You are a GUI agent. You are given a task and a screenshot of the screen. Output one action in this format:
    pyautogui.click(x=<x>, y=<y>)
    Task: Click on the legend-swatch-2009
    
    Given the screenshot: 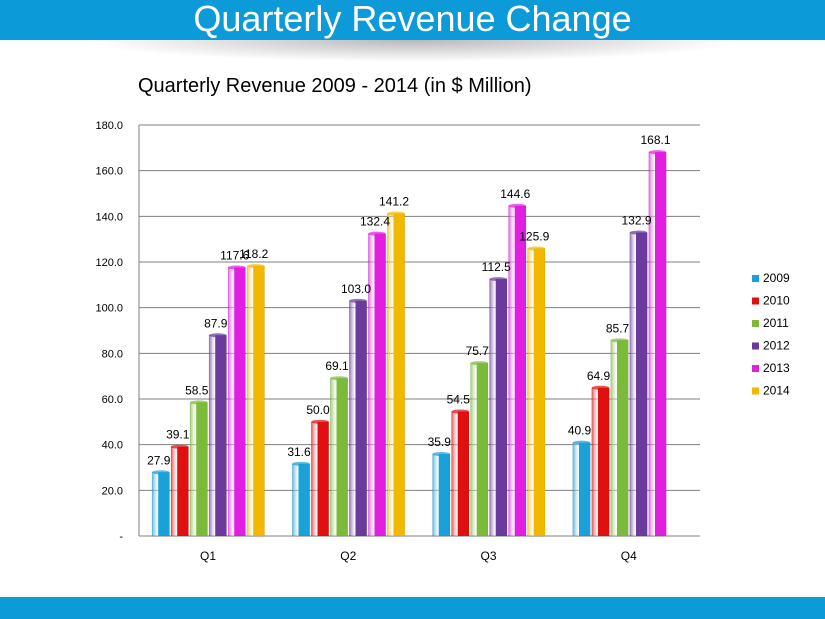 What is the action you would take?
    pyautogui.click(x=755, y=278)
    